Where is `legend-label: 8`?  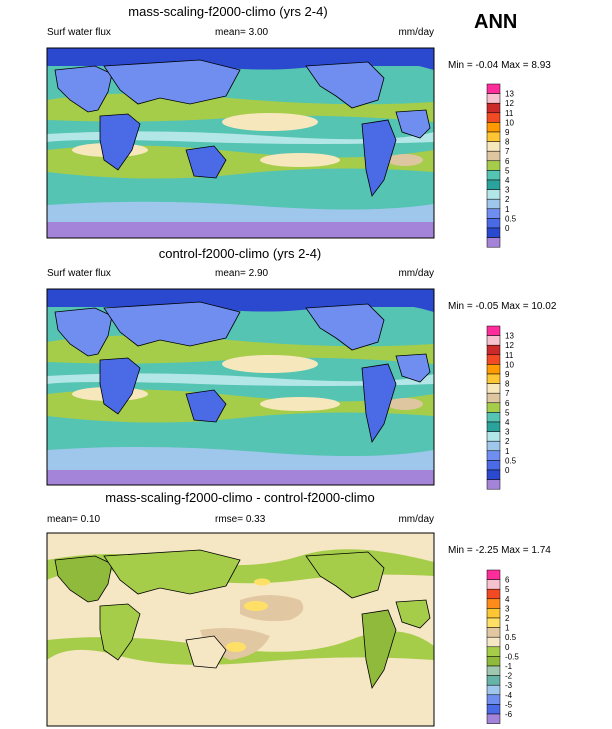 legend-label: 8 is located at coordinates (507, 384).